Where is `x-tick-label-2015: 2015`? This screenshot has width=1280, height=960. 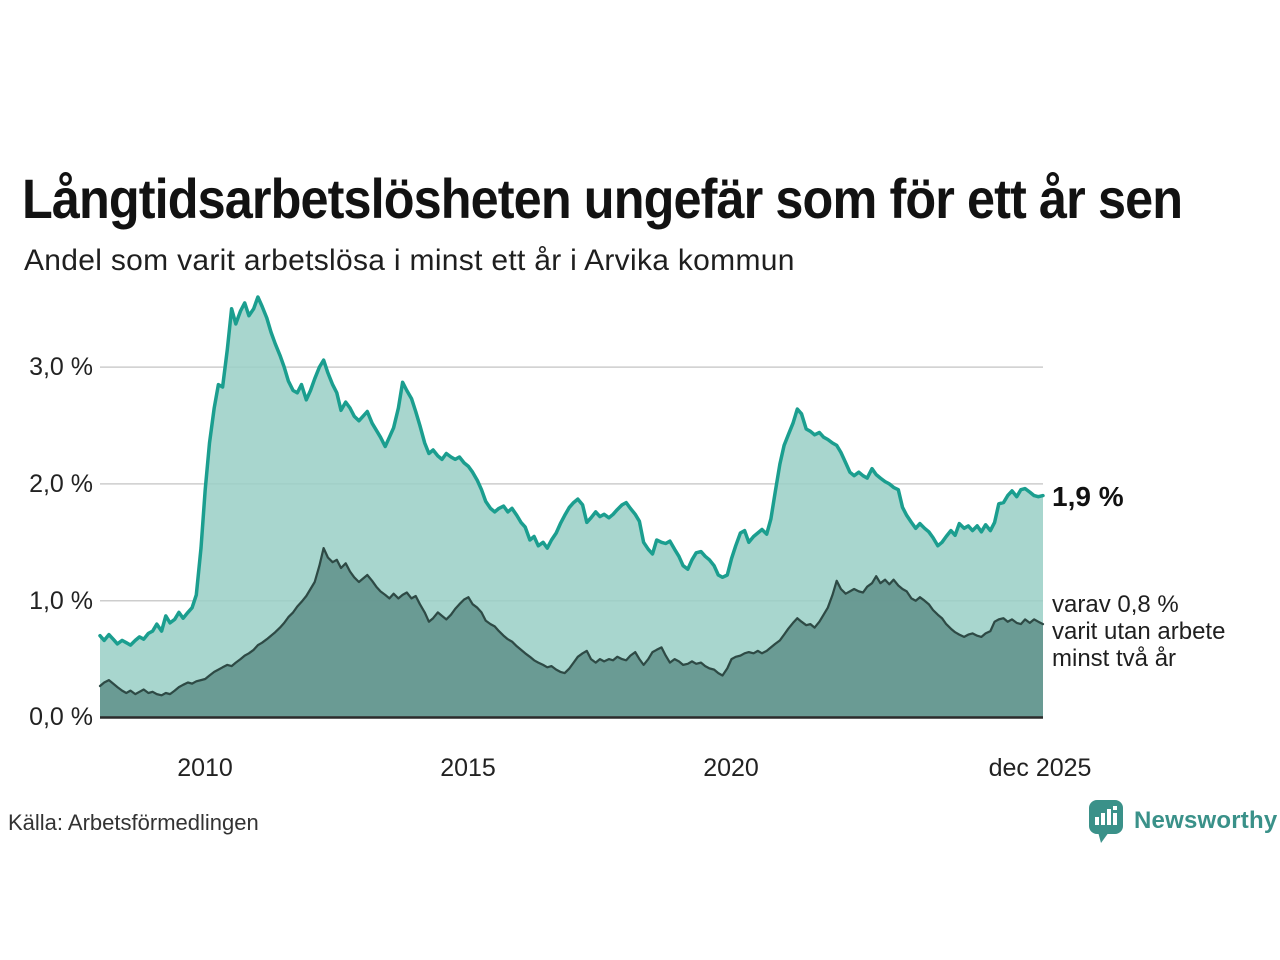
x-tick-label-2015: 2015 is located at coordinates (468, 768).